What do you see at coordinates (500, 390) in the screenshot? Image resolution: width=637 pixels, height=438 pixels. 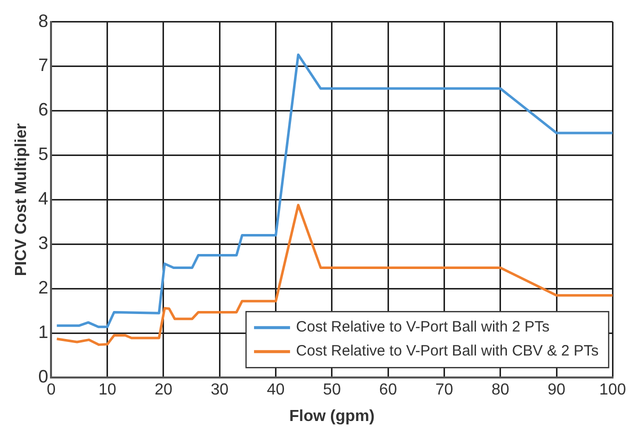 I see `x-tick-label: 80` at bounding box center [500, 390].